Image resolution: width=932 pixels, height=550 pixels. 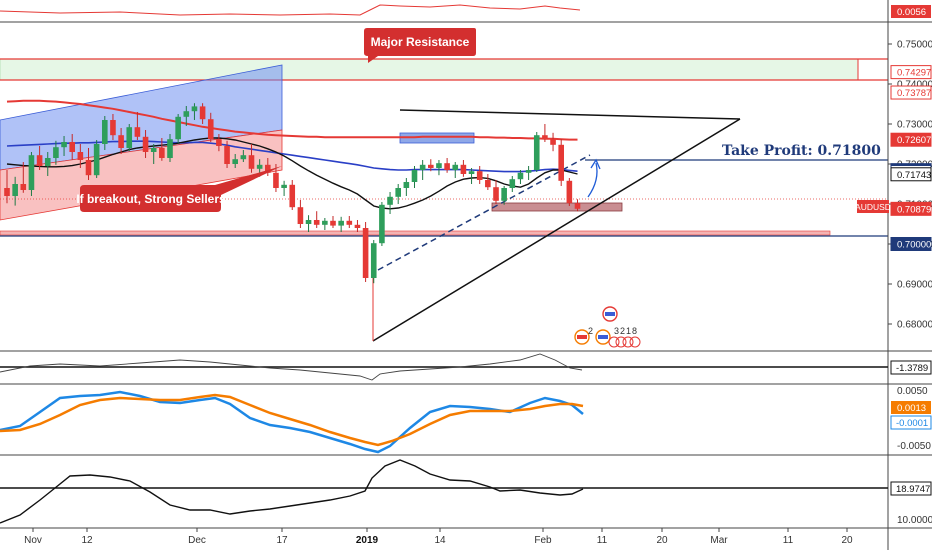 I want to click on indicator-3-value: 18.9747, so click(x=913, y=489).